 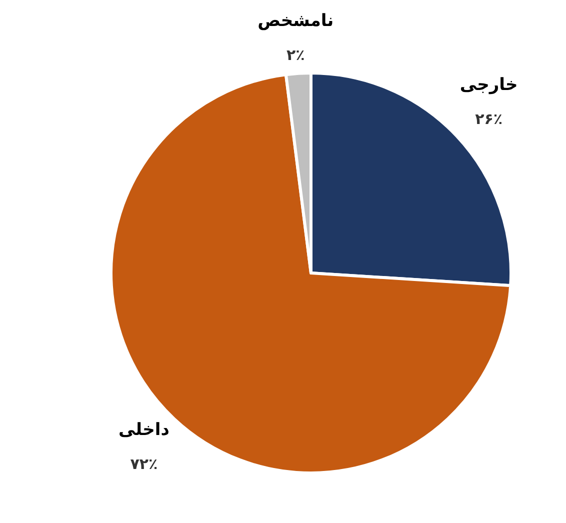 What do you see at coordinates (144, 463) in the screenshot?
I see `data-label: ۷۲٪` at bounding box center [144, 463].